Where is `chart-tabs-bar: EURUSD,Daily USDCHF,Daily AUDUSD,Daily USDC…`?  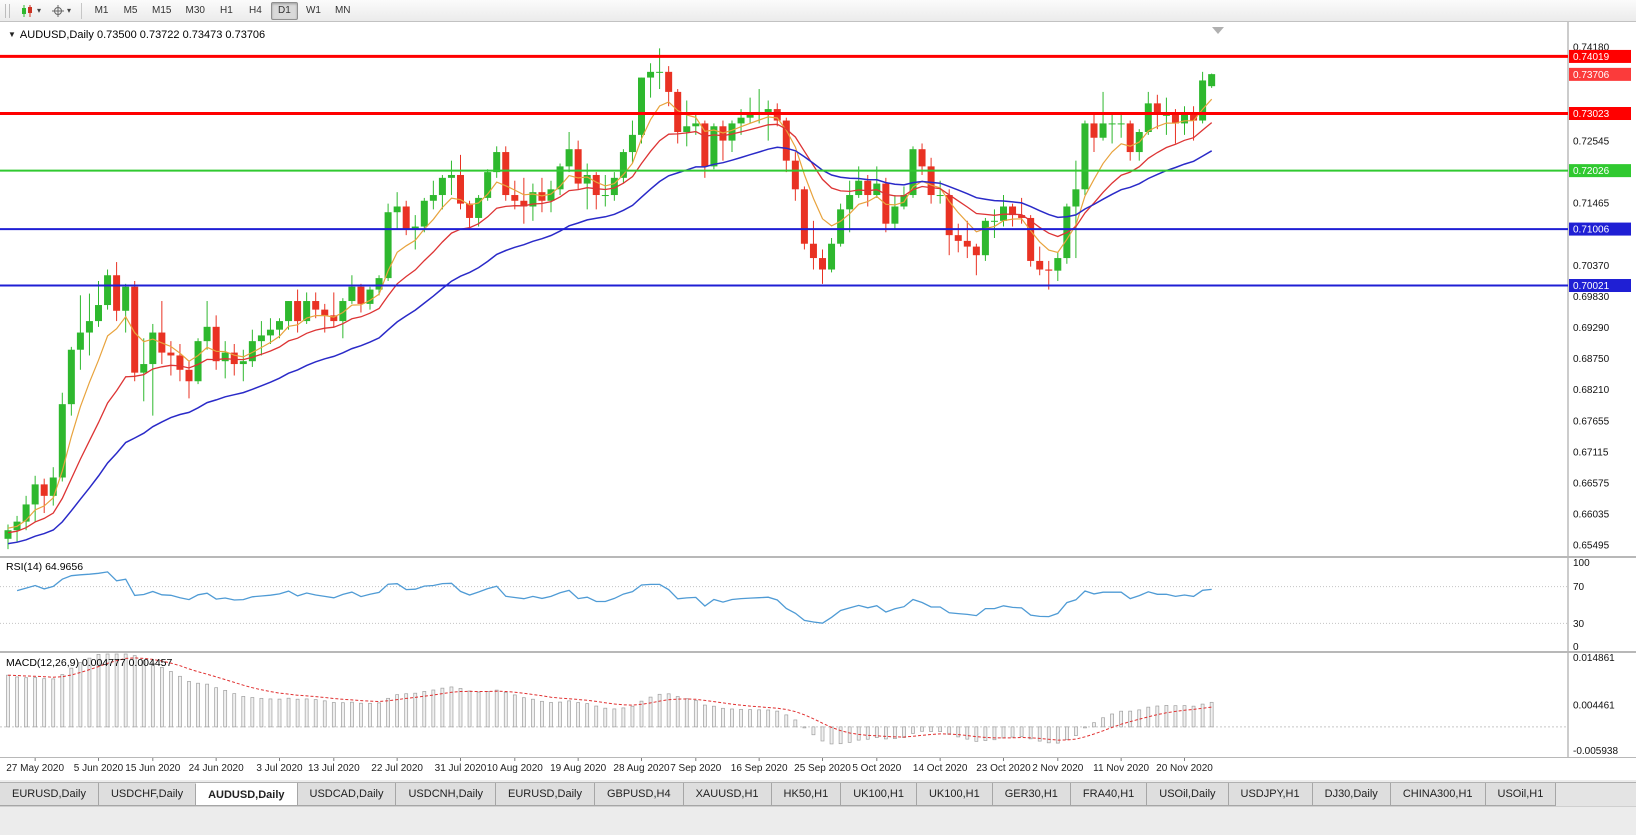
chart-tabs-bar: EURUSD,Daily USDCHF,Daily AUDUSD,Daily USDC… is located at coordinates (818, 794).